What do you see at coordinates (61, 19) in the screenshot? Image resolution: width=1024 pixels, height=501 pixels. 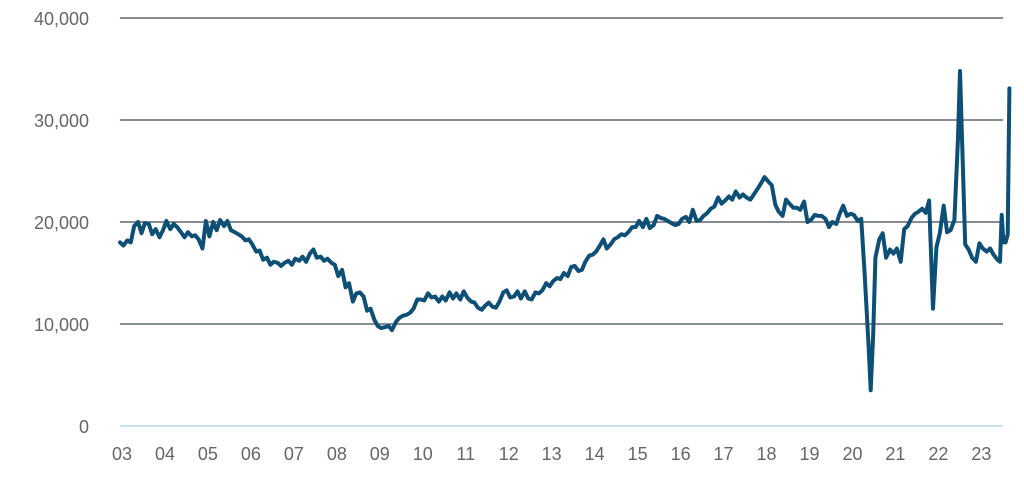 I see `y-tick-label: 40,000` at bounding box center [61, 19].